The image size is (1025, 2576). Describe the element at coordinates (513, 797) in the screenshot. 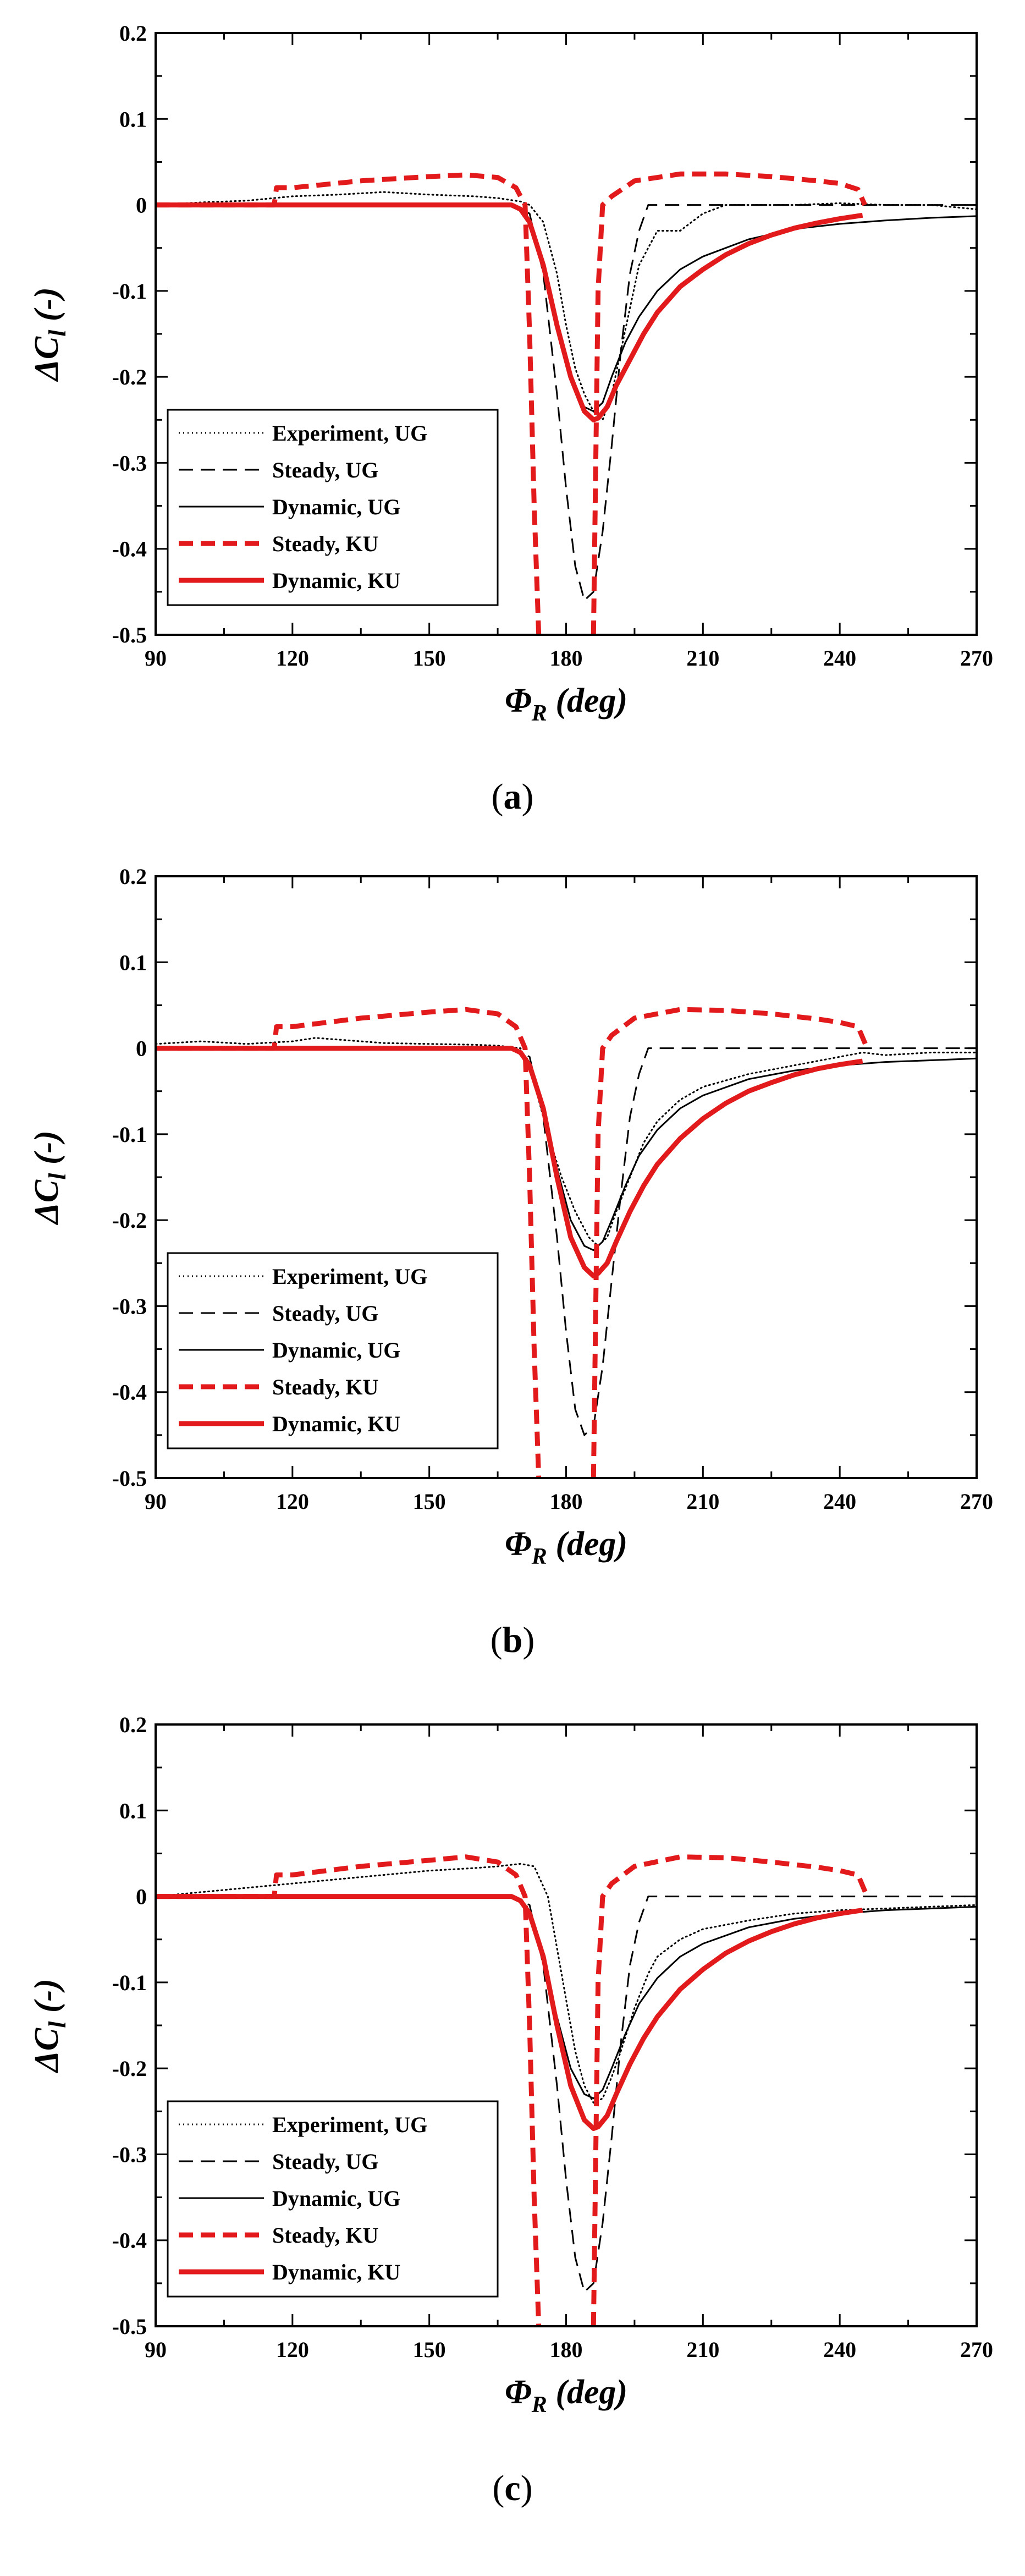

I see `panel-caption: (a)` at that location.